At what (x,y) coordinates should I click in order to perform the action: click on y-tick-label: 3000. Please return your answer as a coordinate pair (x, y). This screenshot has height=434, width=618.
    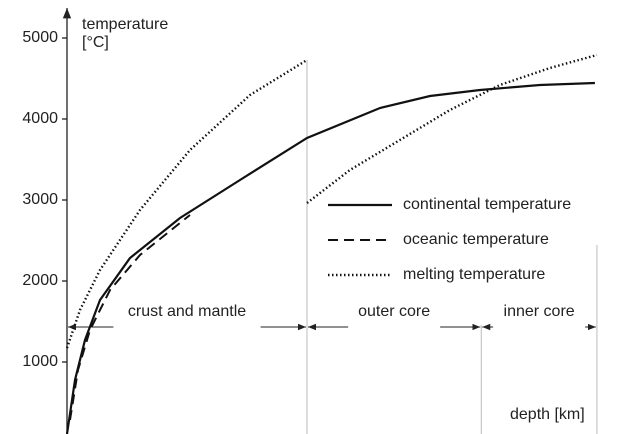
    Looking at the image, I should click on (40, 199).